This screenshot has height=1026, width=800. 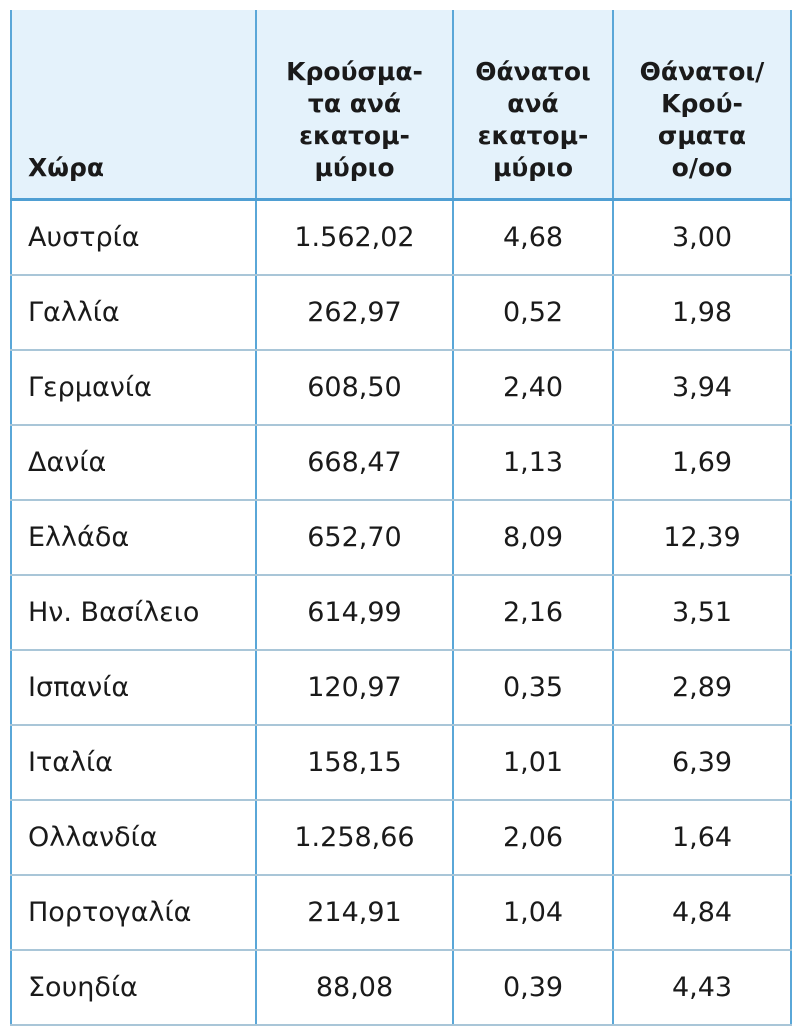 What do you see at coordinates (133, 613) in the screenshot?
I see `country-cell: Ην. Βασίλειο` at bounding box center [133, 613].